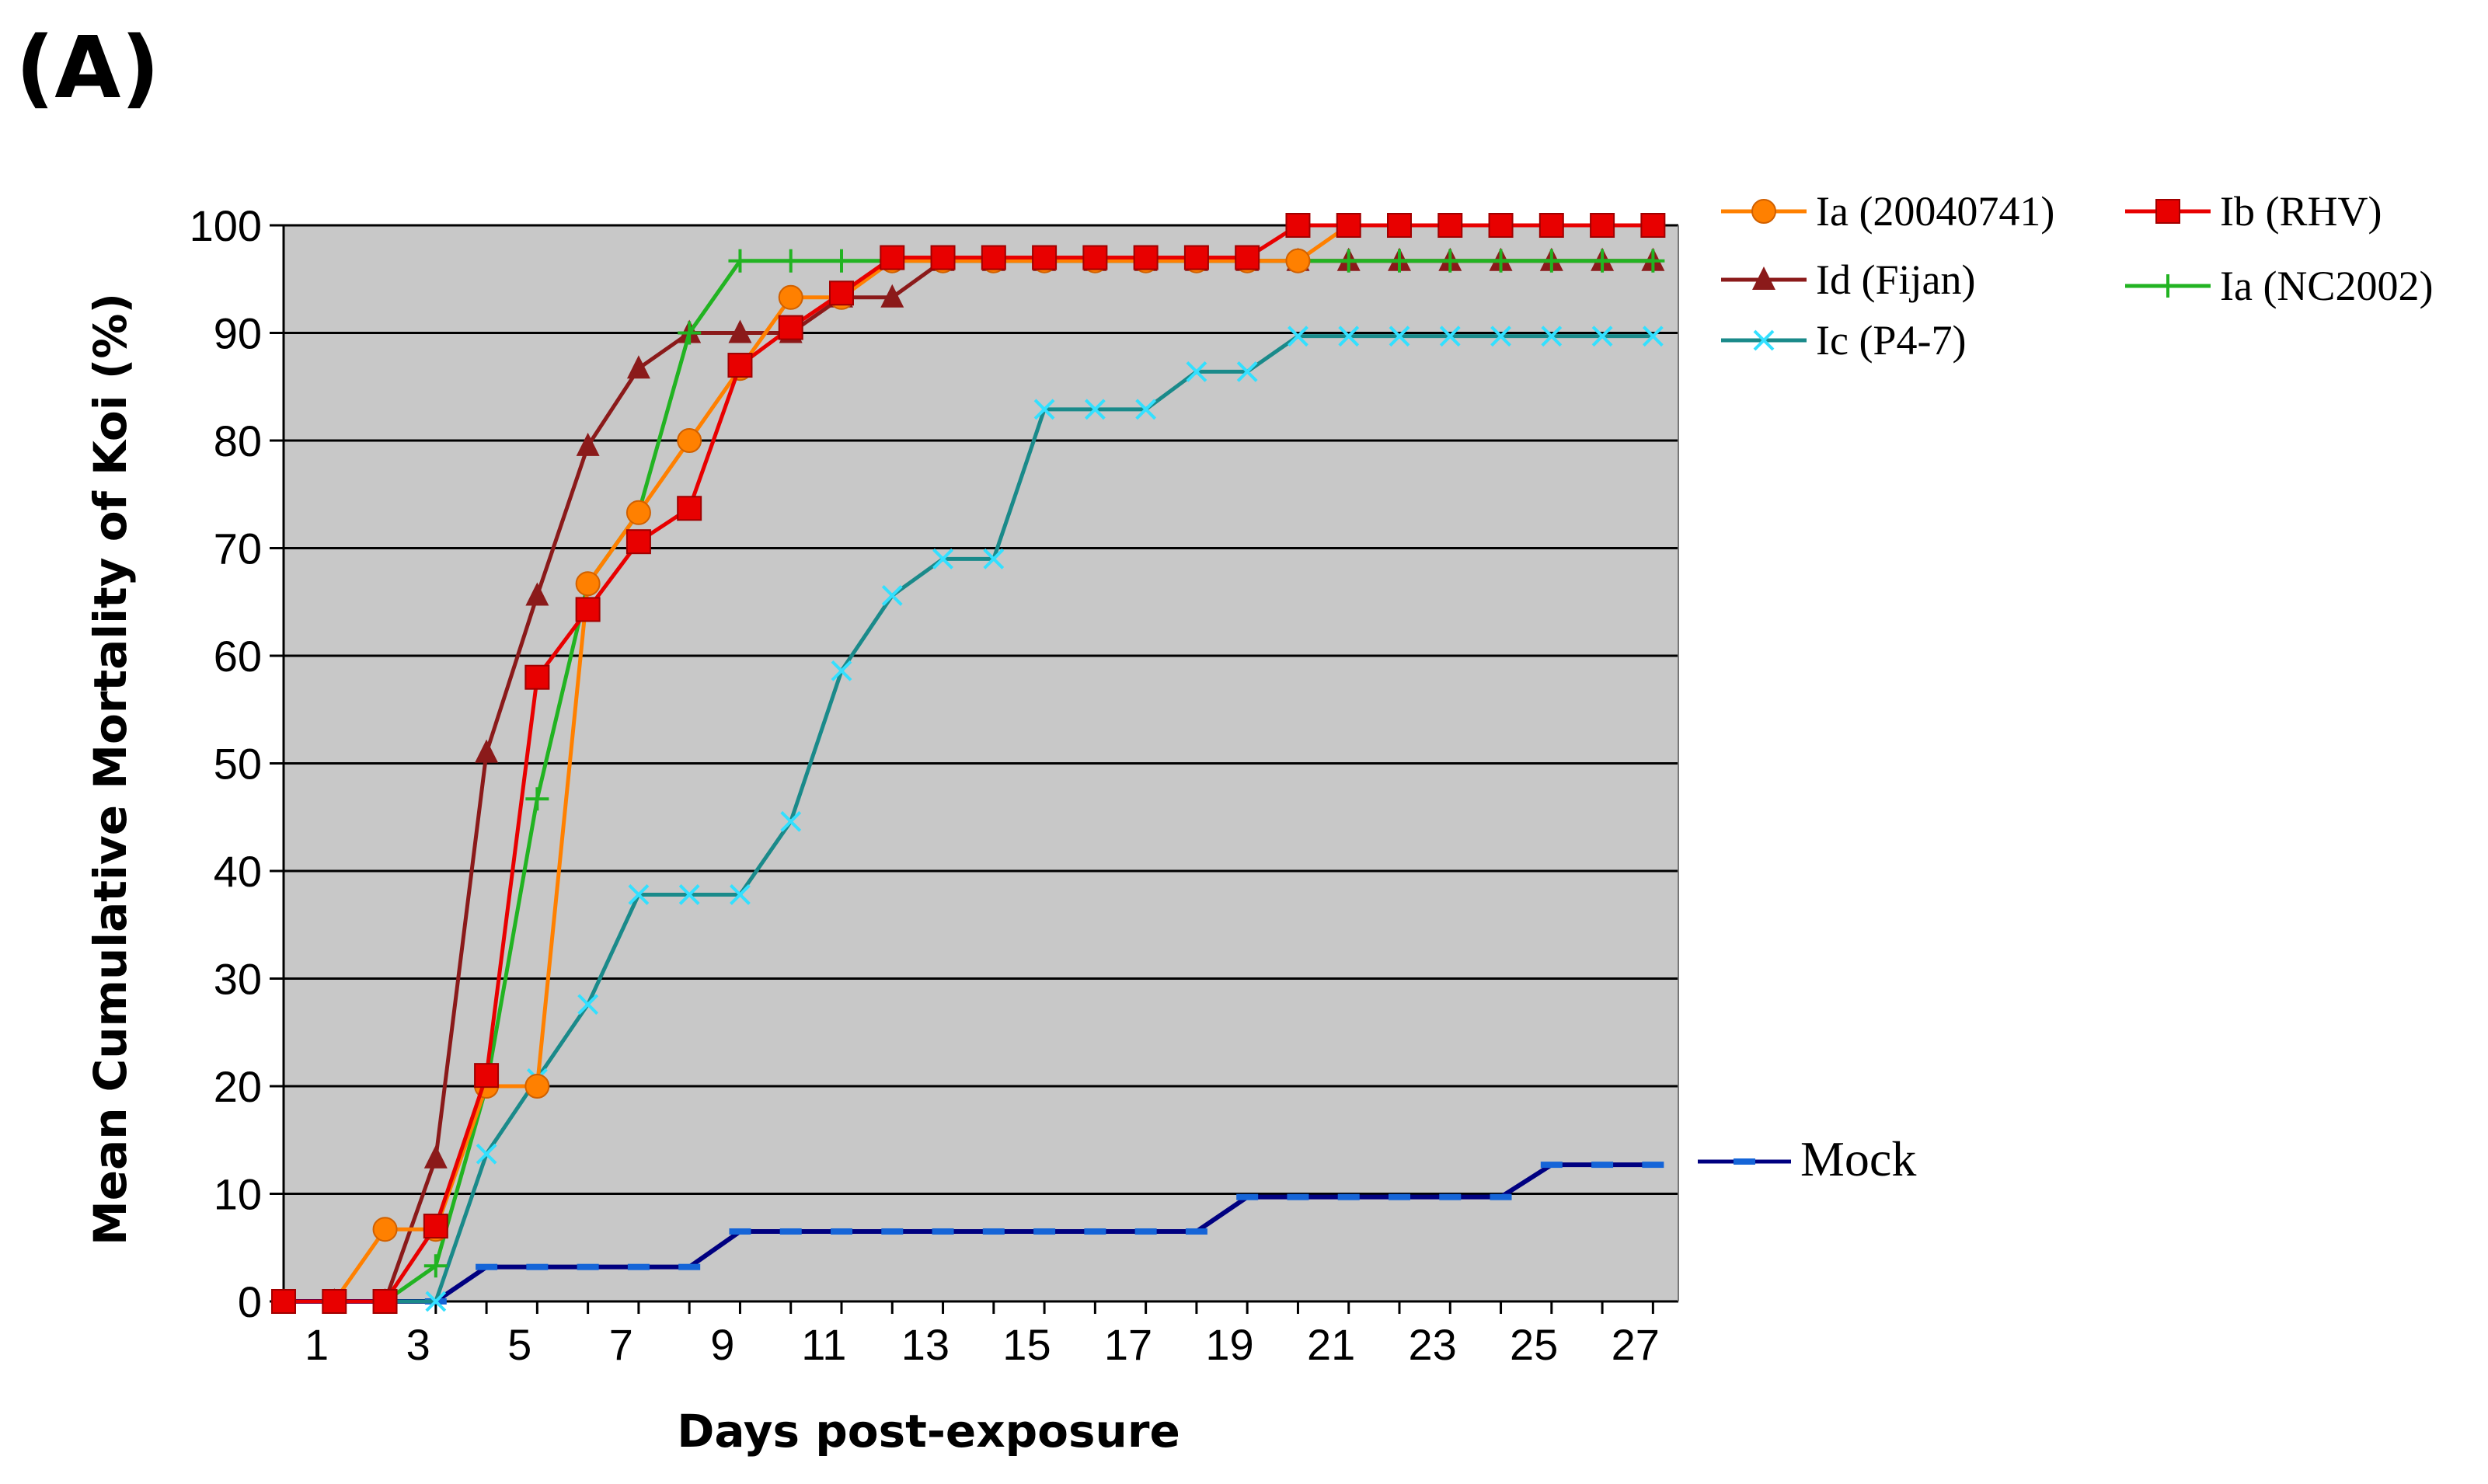  Describe the element at coordinates (1764, 340) in the screenshot. I see `legend-item-ic-p4-7-marker` at that location.